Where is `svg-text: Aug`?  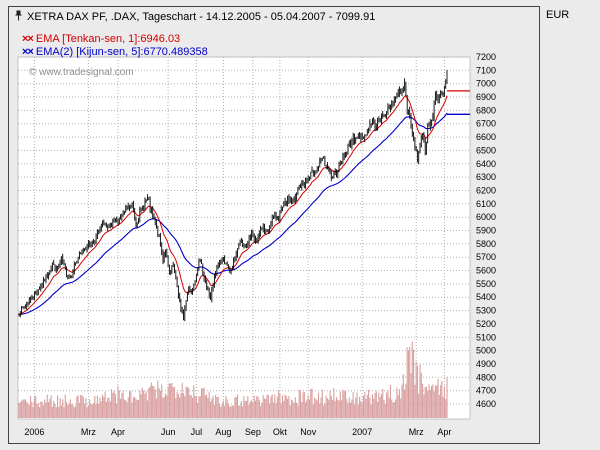
svg-text: Aug is located at coordinates (223, 432).